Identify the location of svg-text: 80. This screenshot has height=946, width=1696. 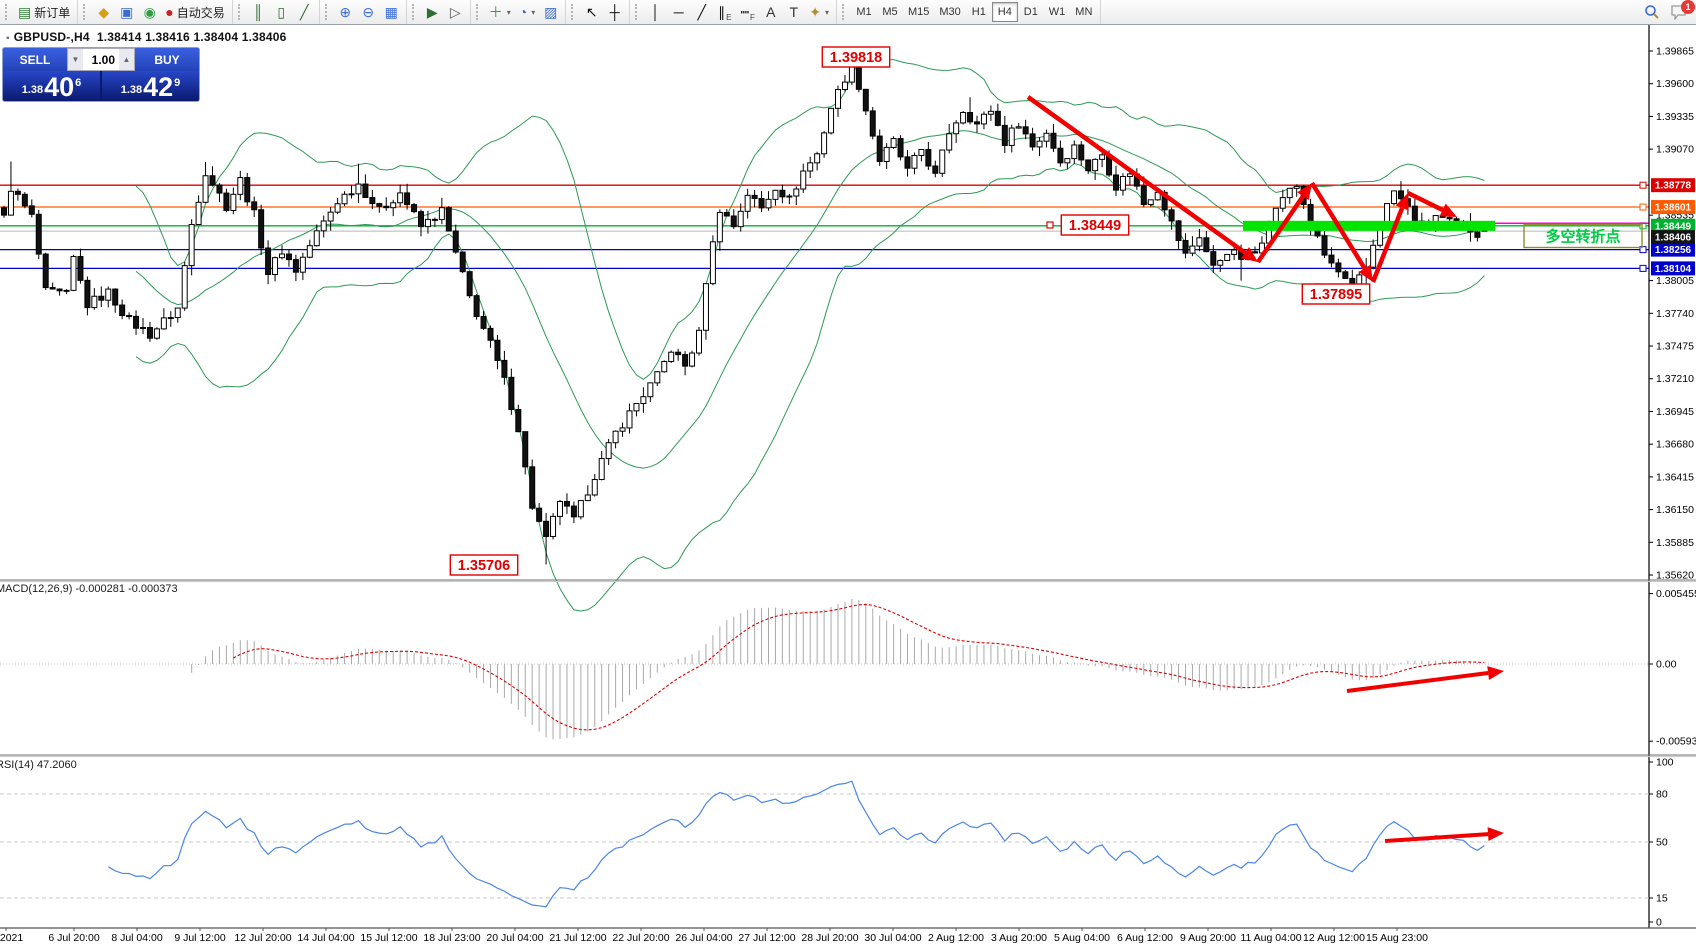
(1662, 795).